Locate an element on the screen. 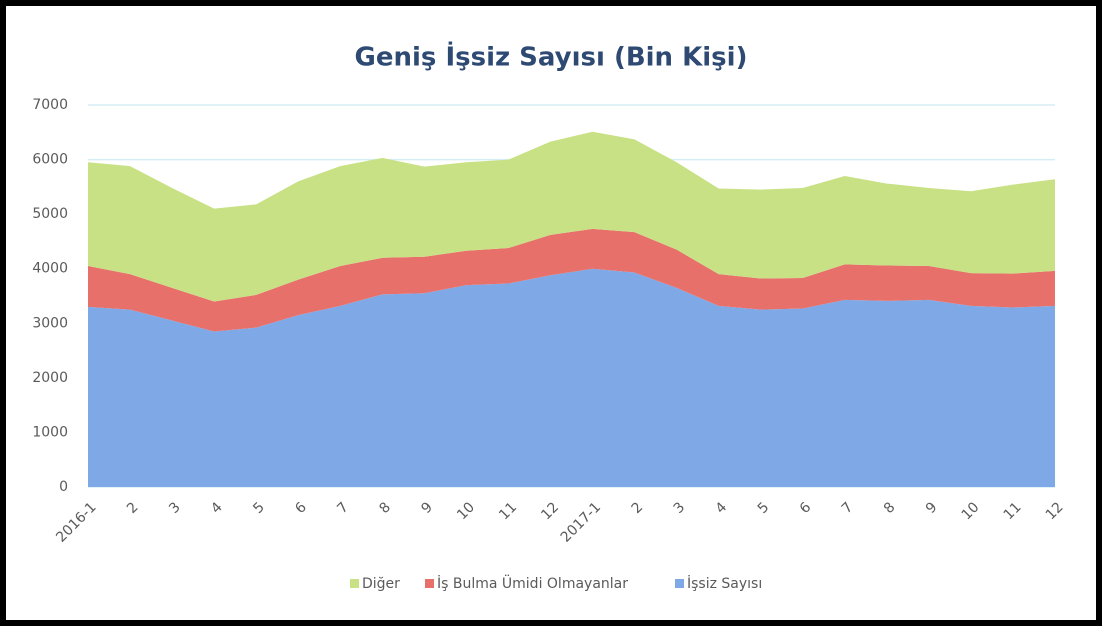 The height and width of the screenshot is (626, 1102). y-tick-label: 6000 is located at coordinates (50, 160).